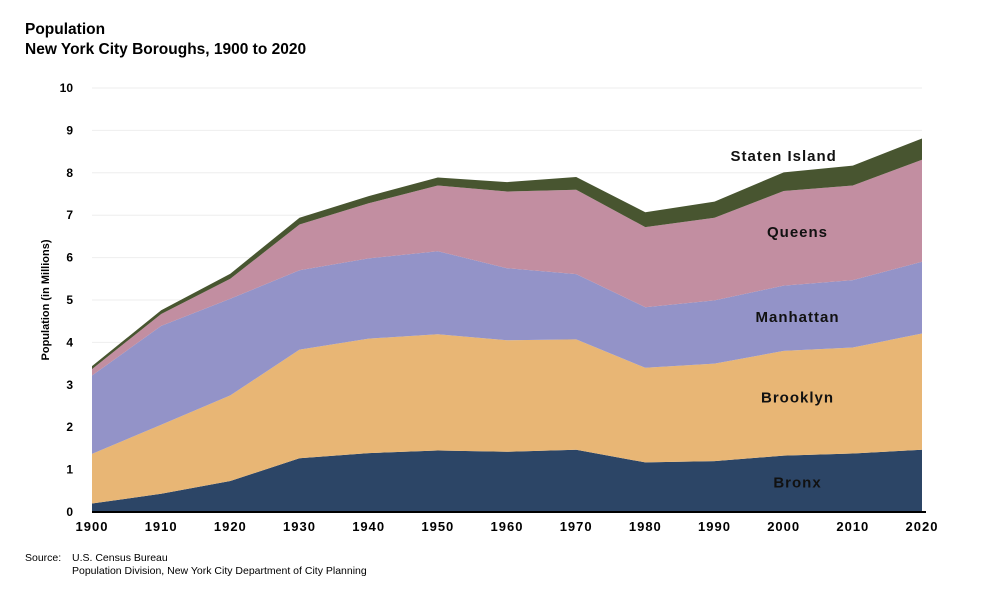 This screenshot has height=605, width=1000. Describe the element at coordinates (299, 526) in the screenshot. I see `x-tick-label: 1930` at that location.